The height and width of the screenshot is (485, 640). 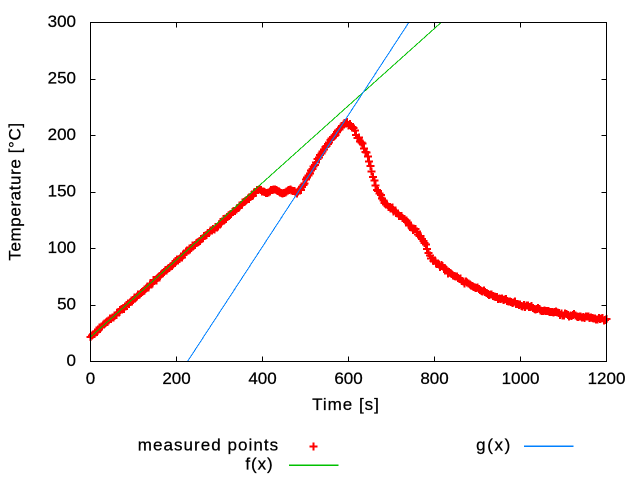 What do you see at coordinates (208, 445) in the screenshot?
I see `svg-text: measured points` at bounding box center [208, 445].